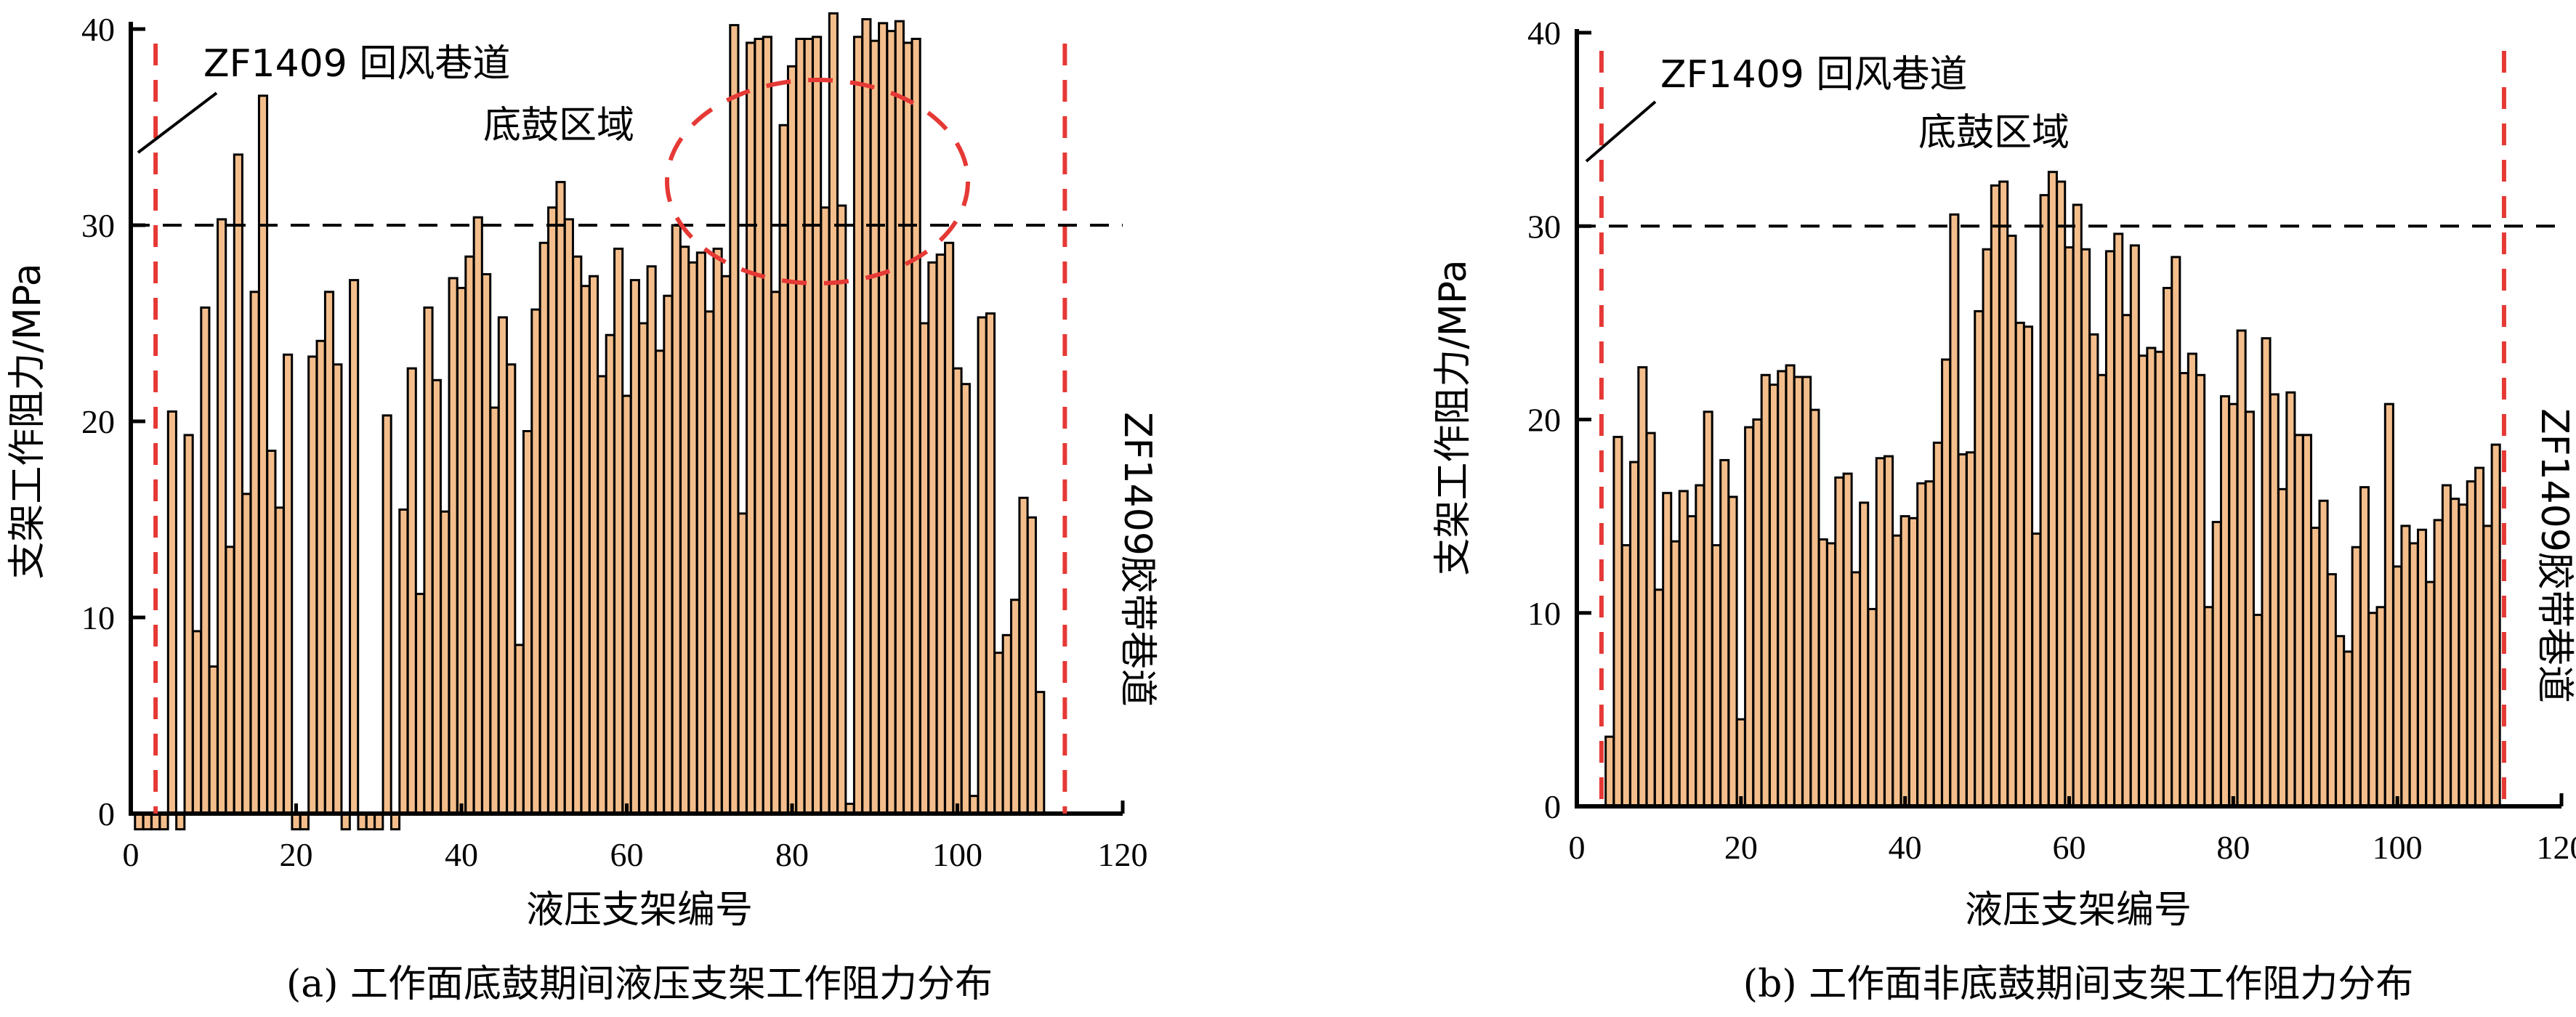 The width and height of the screenshot is (2576, 1017). I want to click on panel-a-leader-line, so click(178, 123).